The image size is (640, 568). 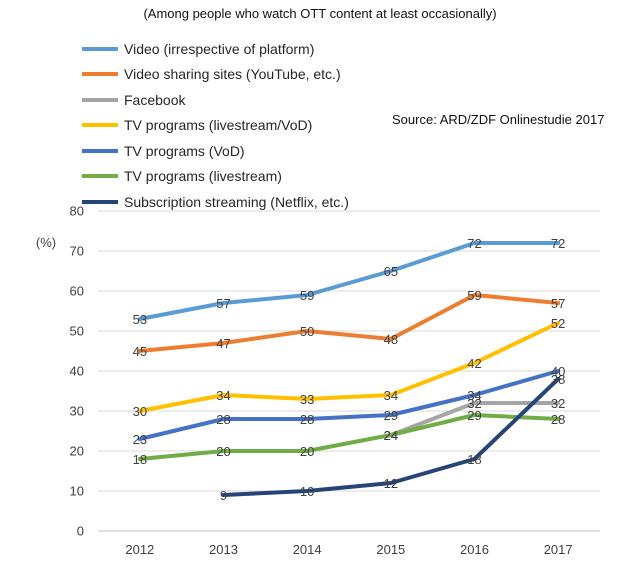 I want to click on data-label: 38, so click(x=558, y=379).